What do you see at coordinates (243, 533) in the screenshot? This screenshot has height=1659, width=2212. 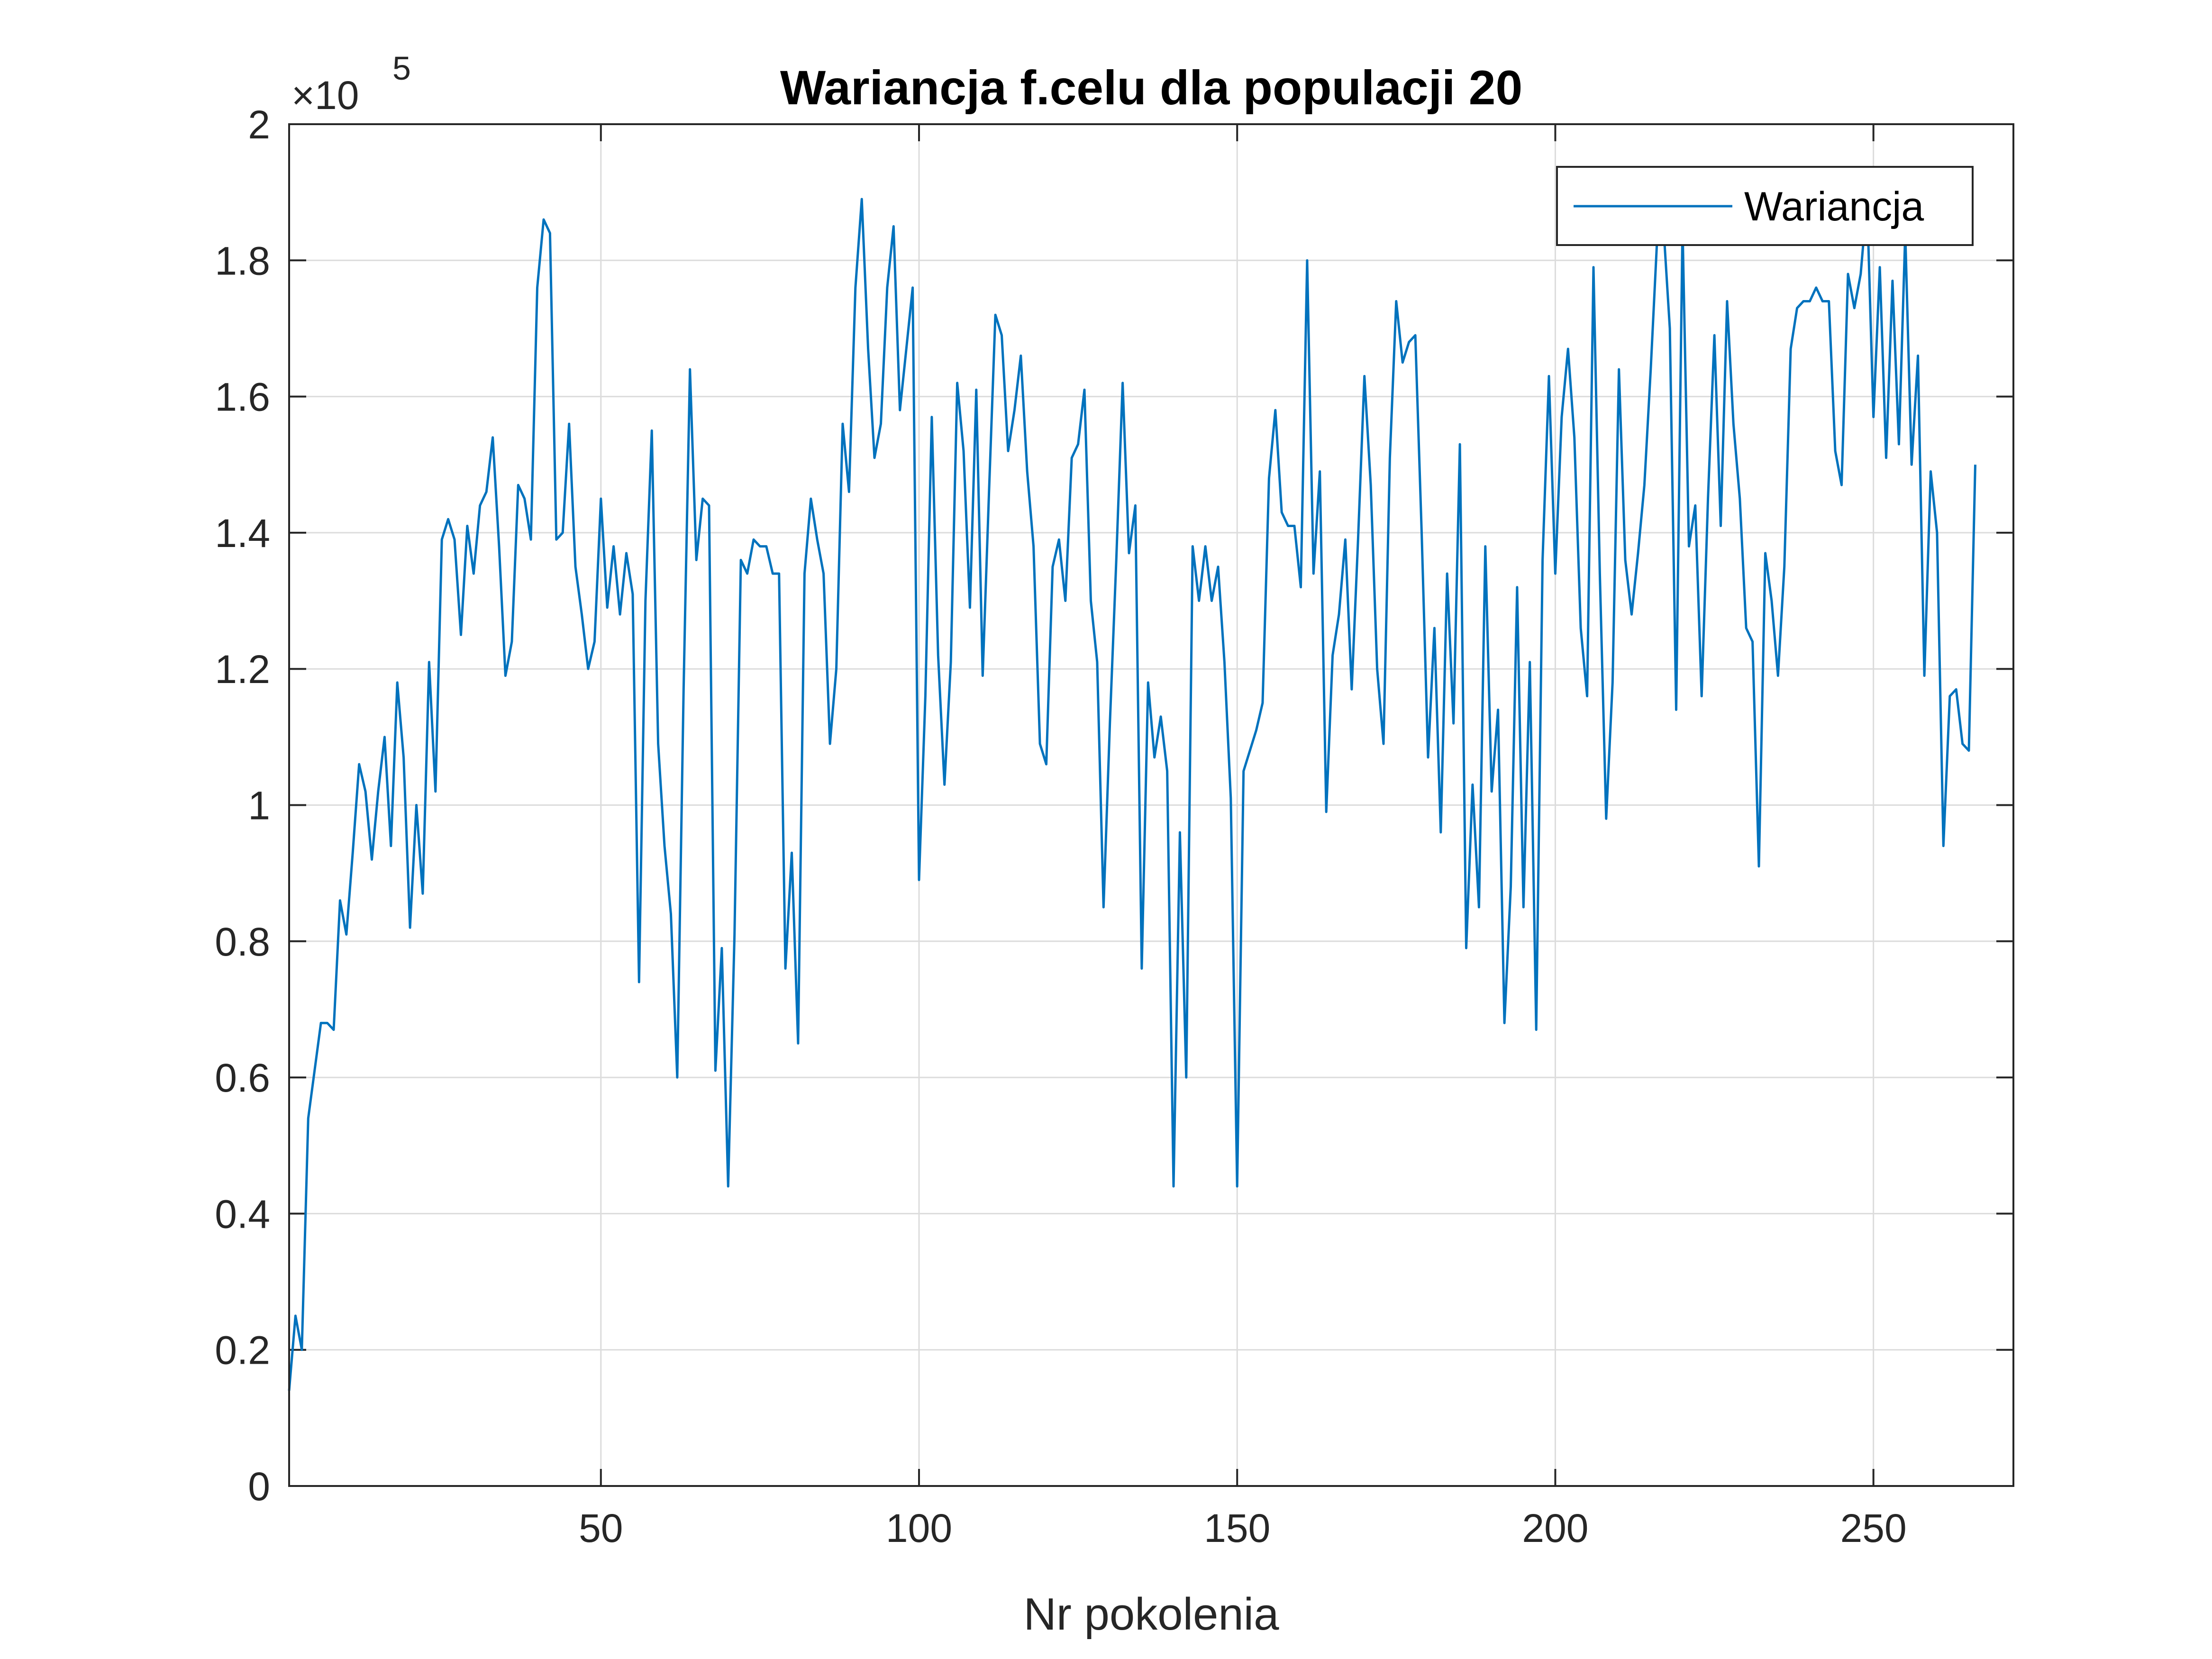 I see `y-tick-label: 1.4` at bounding box center [243, 533].